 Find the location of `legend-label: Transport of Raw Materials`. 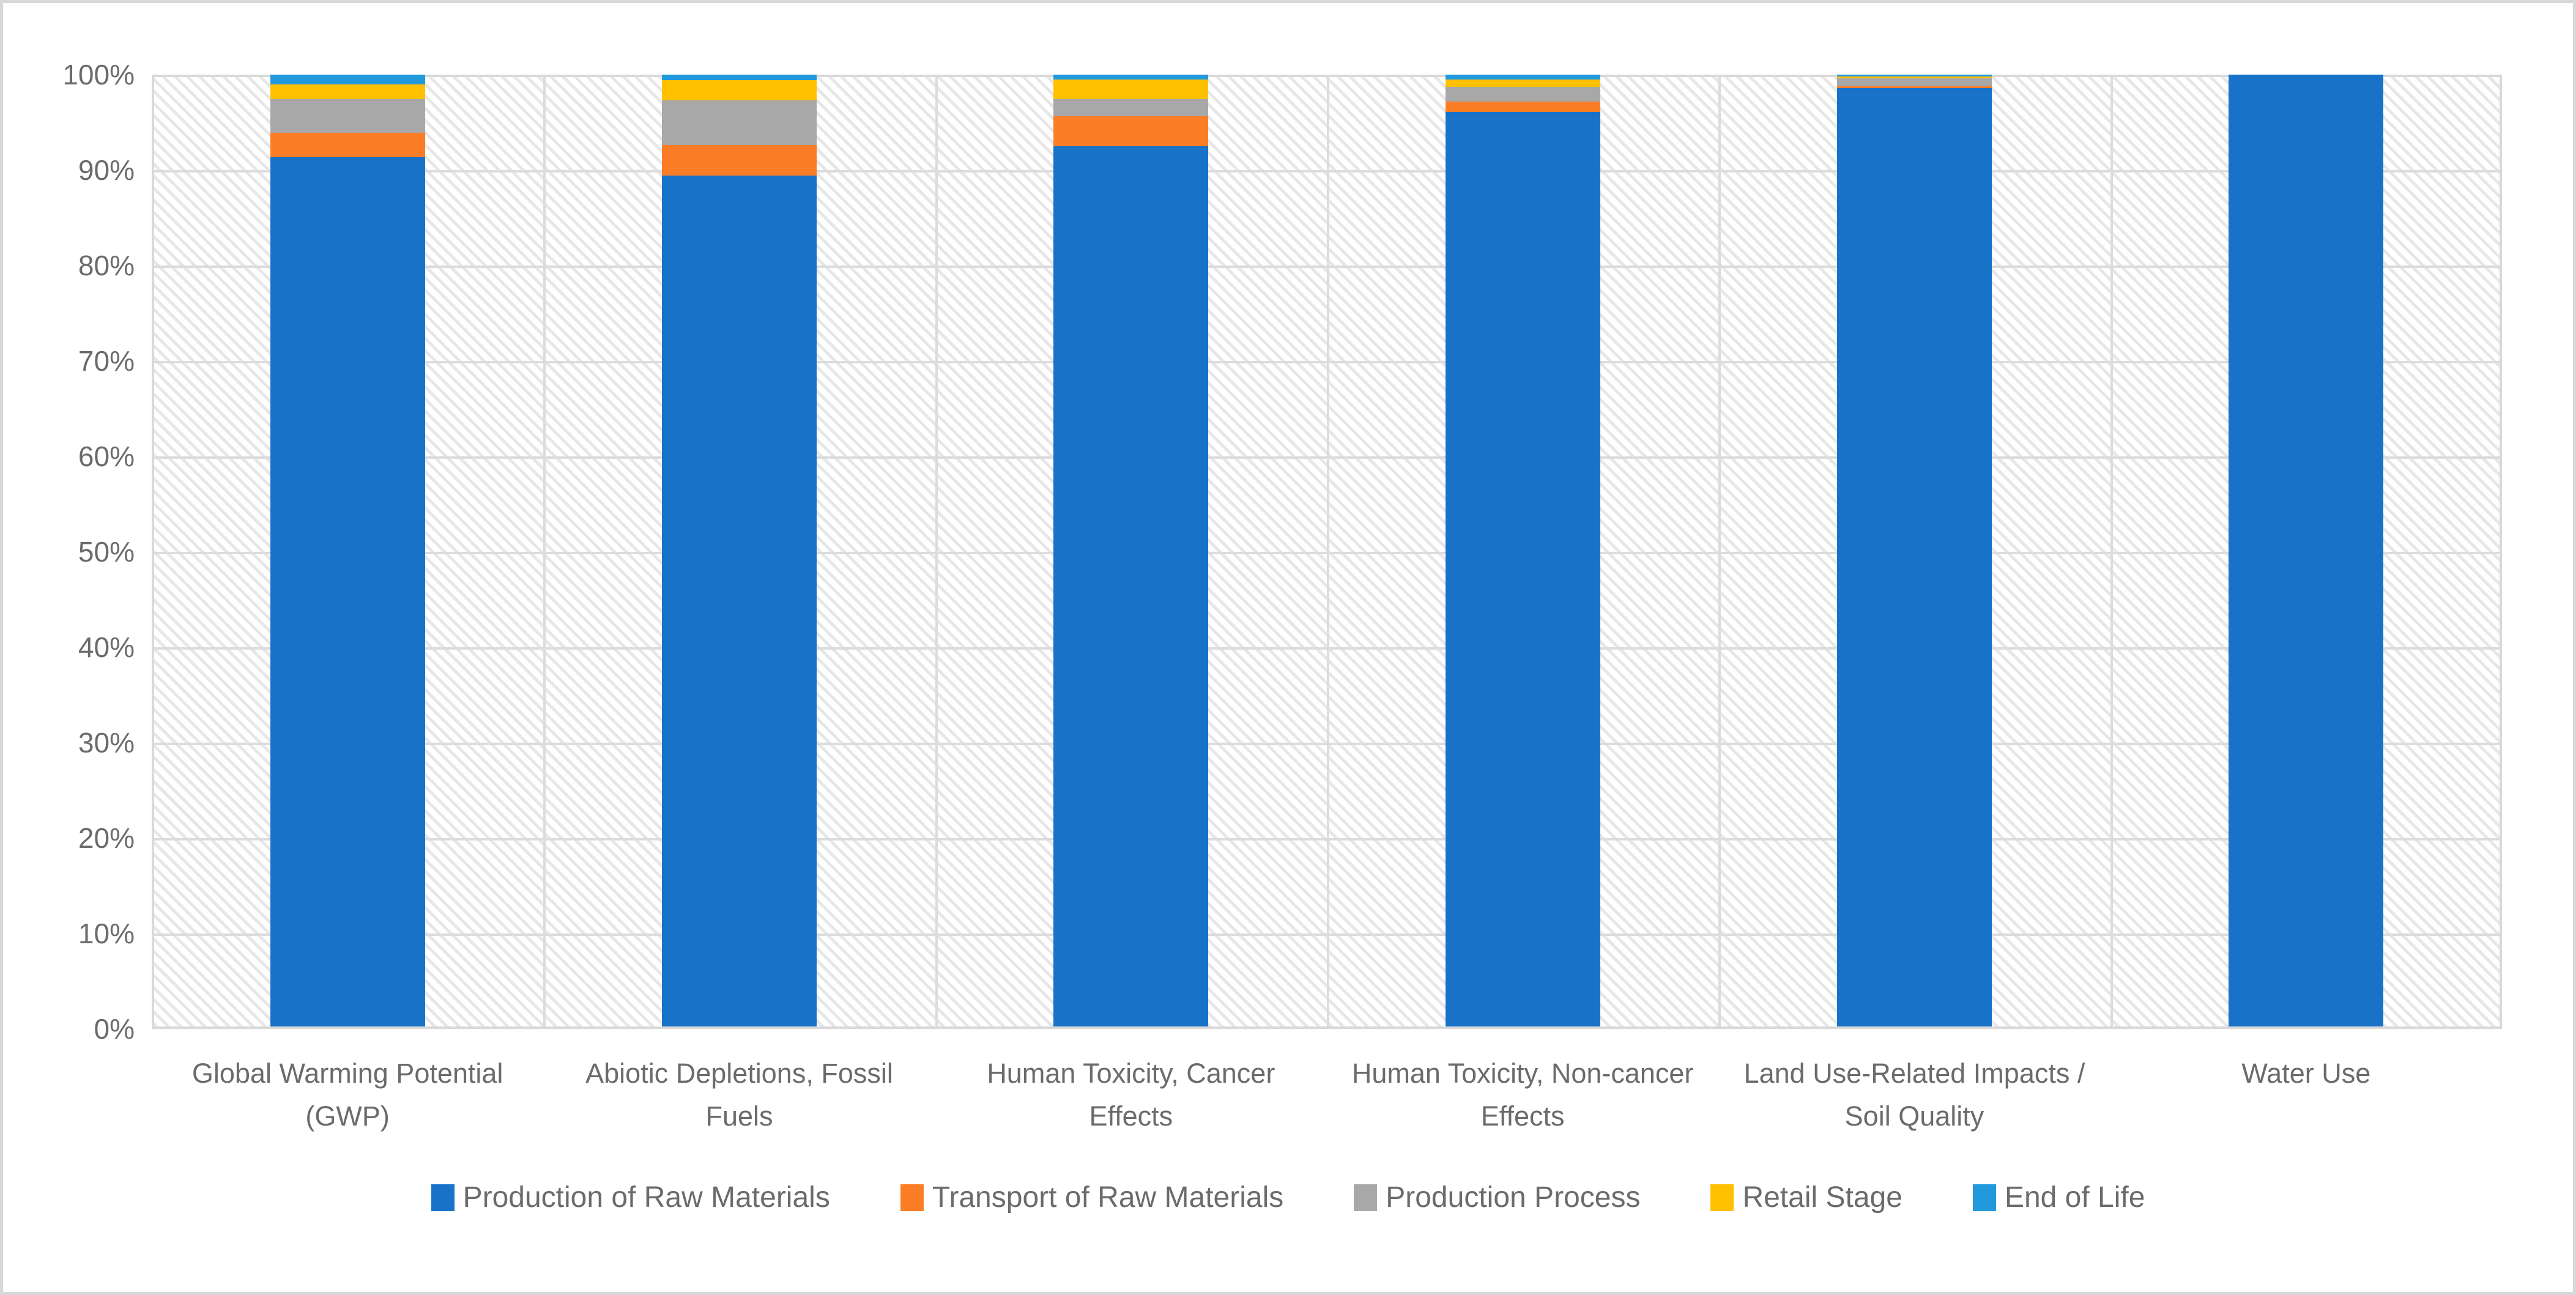

legend-label: Transport of Raw Materials is located at coordinates (1108, 1197).